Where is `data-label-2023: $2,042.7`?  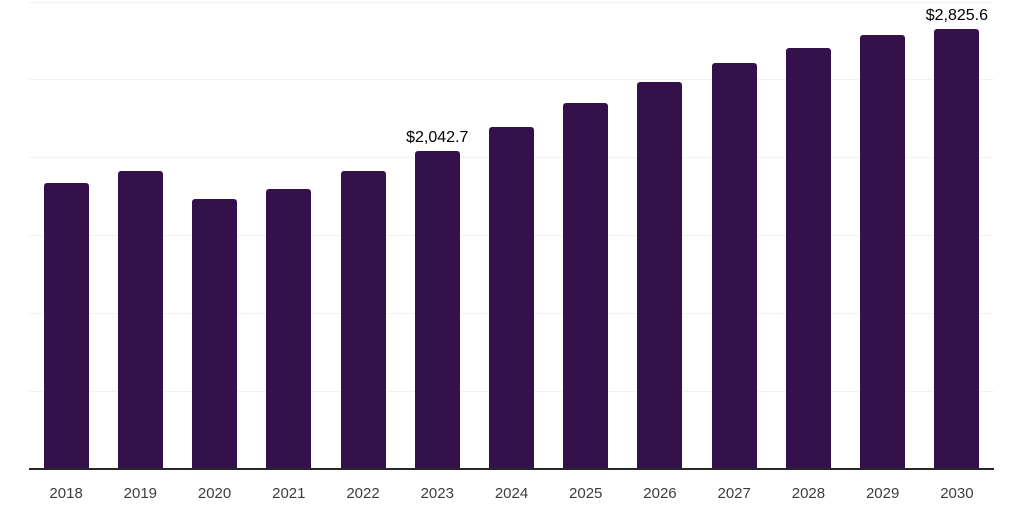 data-label-2023: $2,042.7 is located at coordinates (437, 137).